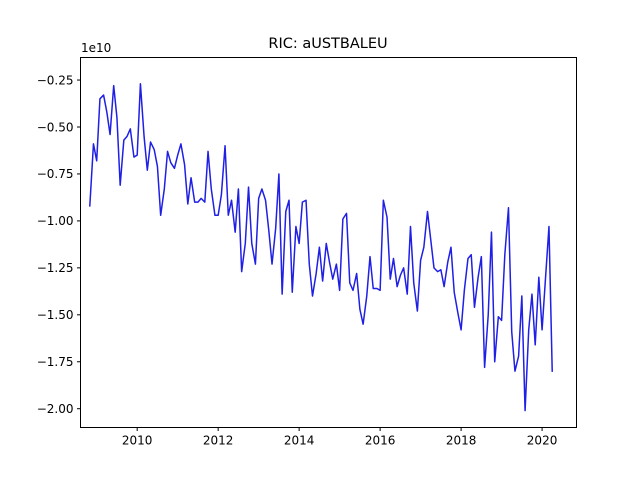 The width and height of the screenshot is (640, 480). I want to click on x-axis: 2010 2012 2014 2016 2018 2020, so click(340, 437).